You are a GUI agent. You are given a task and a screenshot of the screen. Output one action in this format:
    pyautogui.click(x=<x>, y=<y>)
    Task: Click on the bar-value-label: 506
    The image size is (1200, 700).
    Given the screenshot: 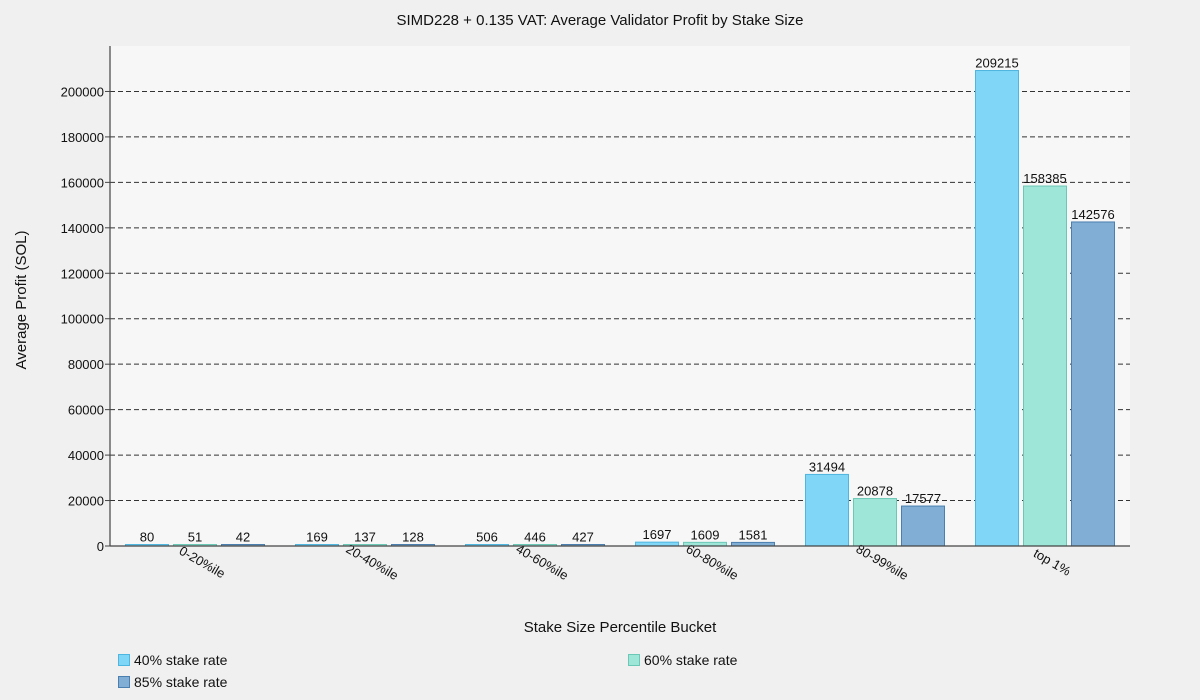 What is the action you would take?
    pyautogui.click(x=487, y=537)
    